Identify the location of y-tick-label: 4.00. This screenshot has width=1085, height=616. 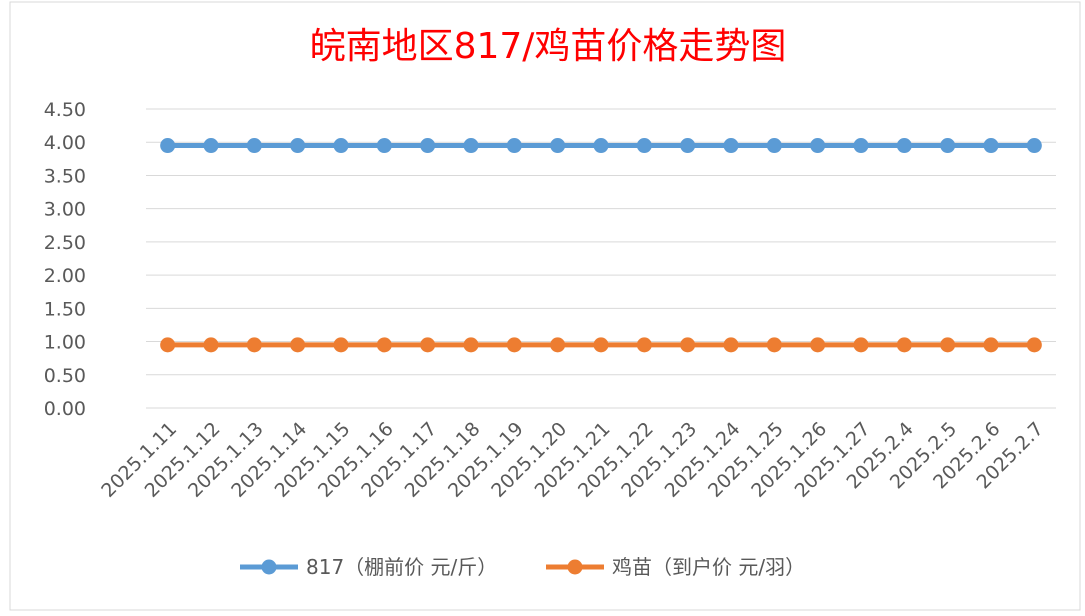
(65, 143).